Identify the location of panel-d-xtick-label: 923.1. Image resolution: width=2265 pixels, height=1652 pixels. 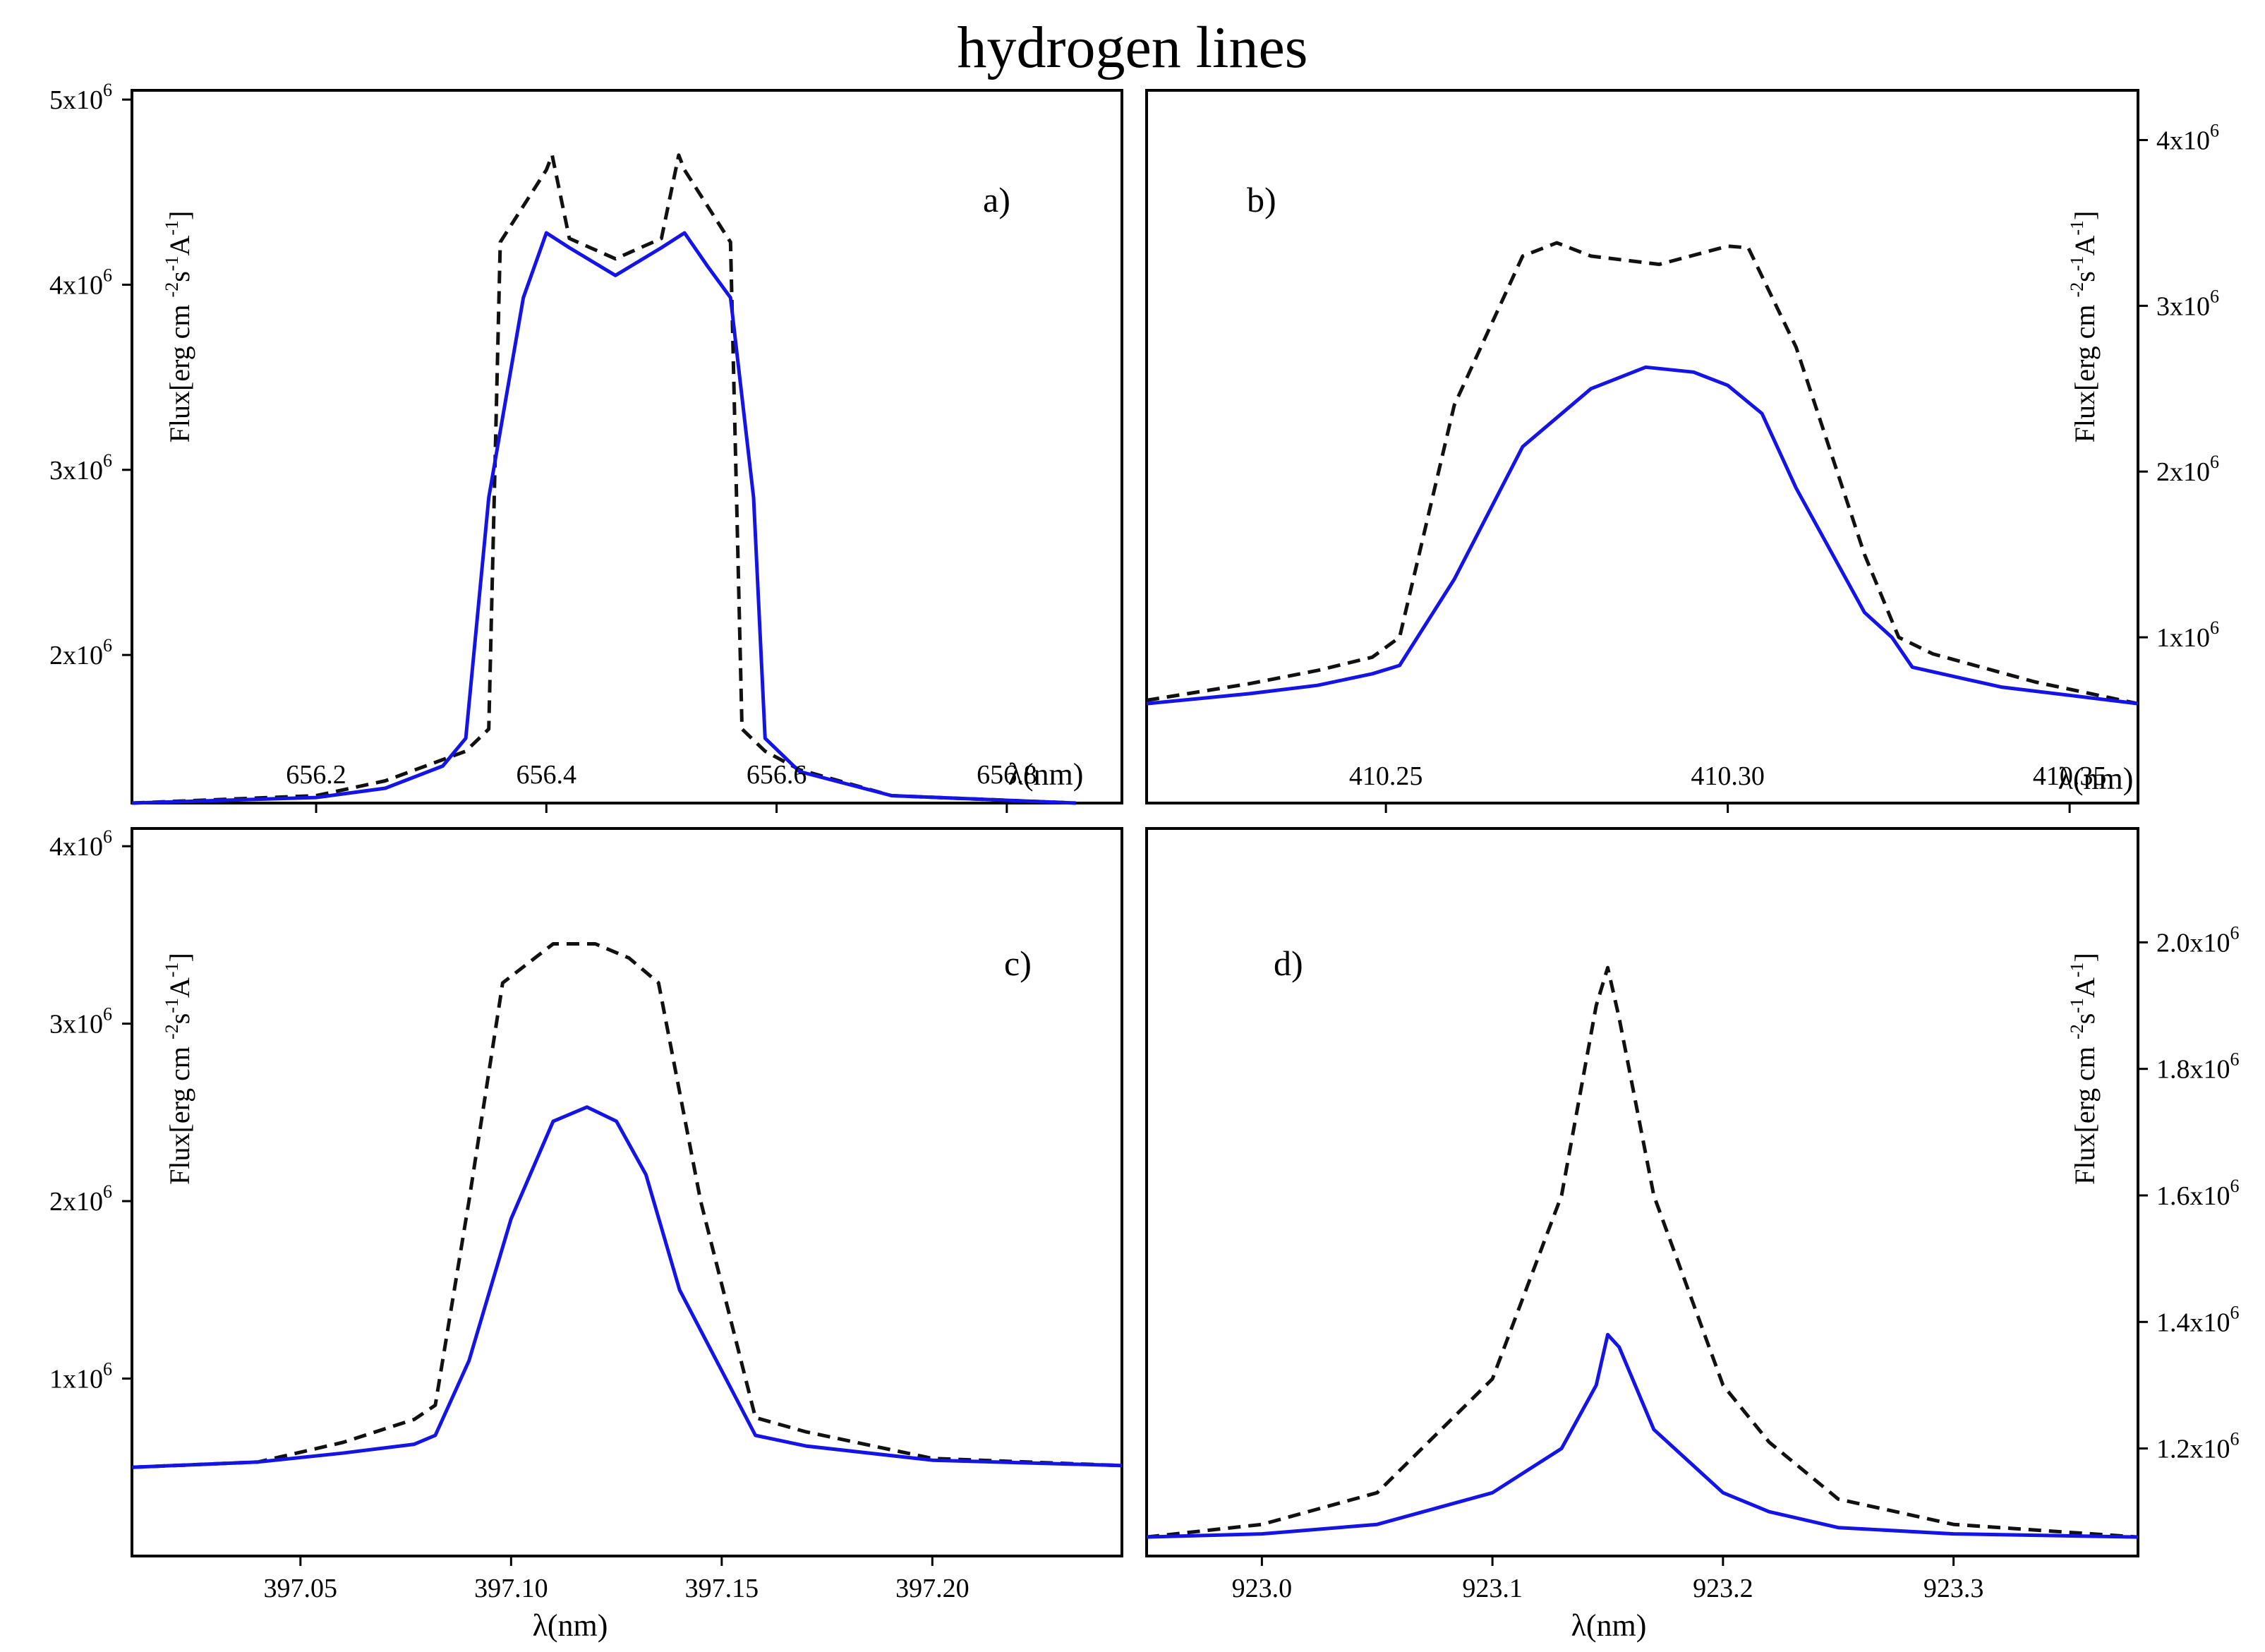
(1492, 1588).